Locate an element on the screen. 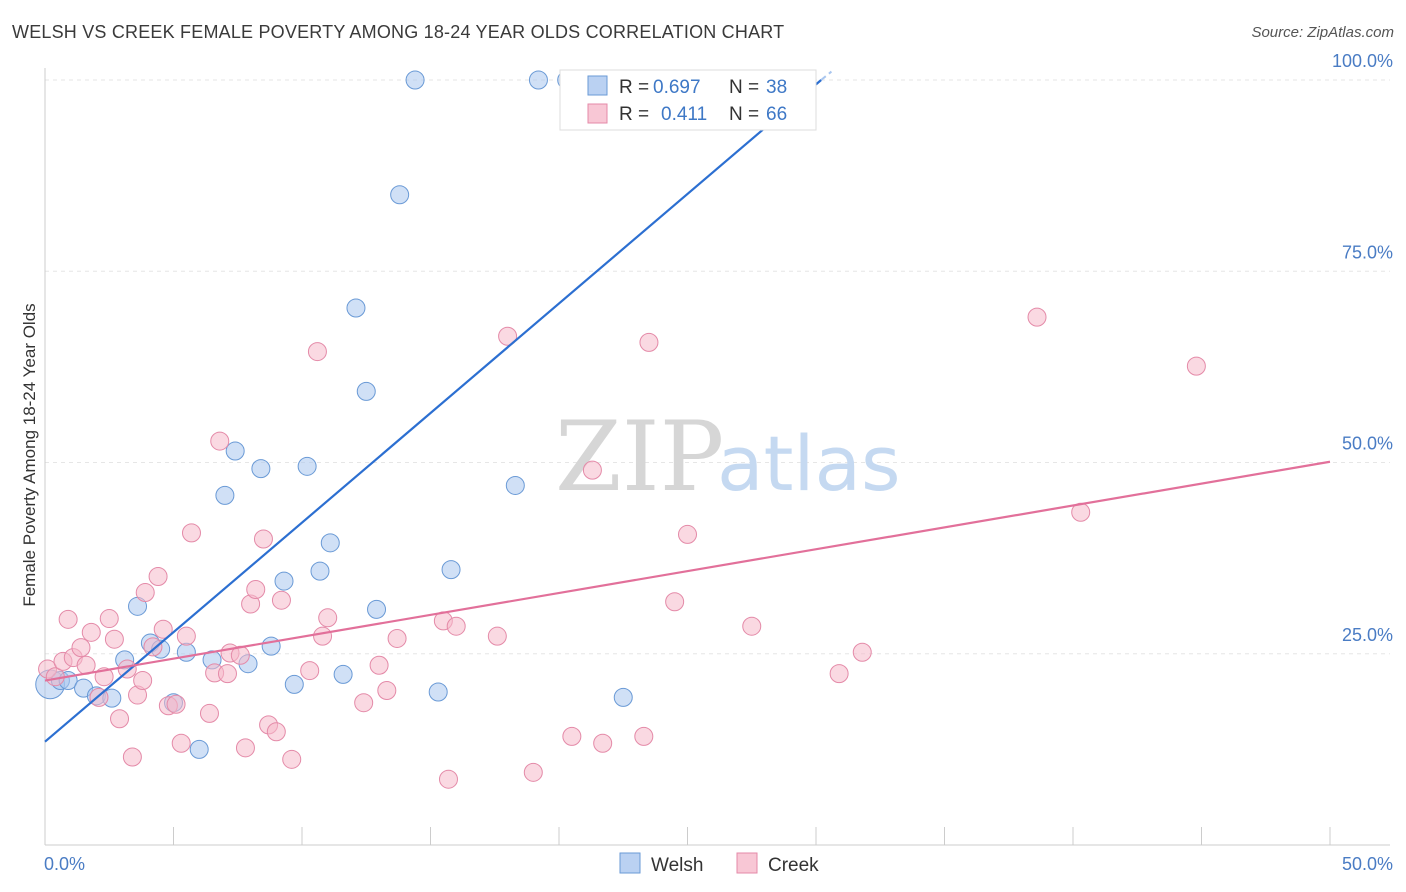  welsh-trend-extension is located at coordinates (826, 75).